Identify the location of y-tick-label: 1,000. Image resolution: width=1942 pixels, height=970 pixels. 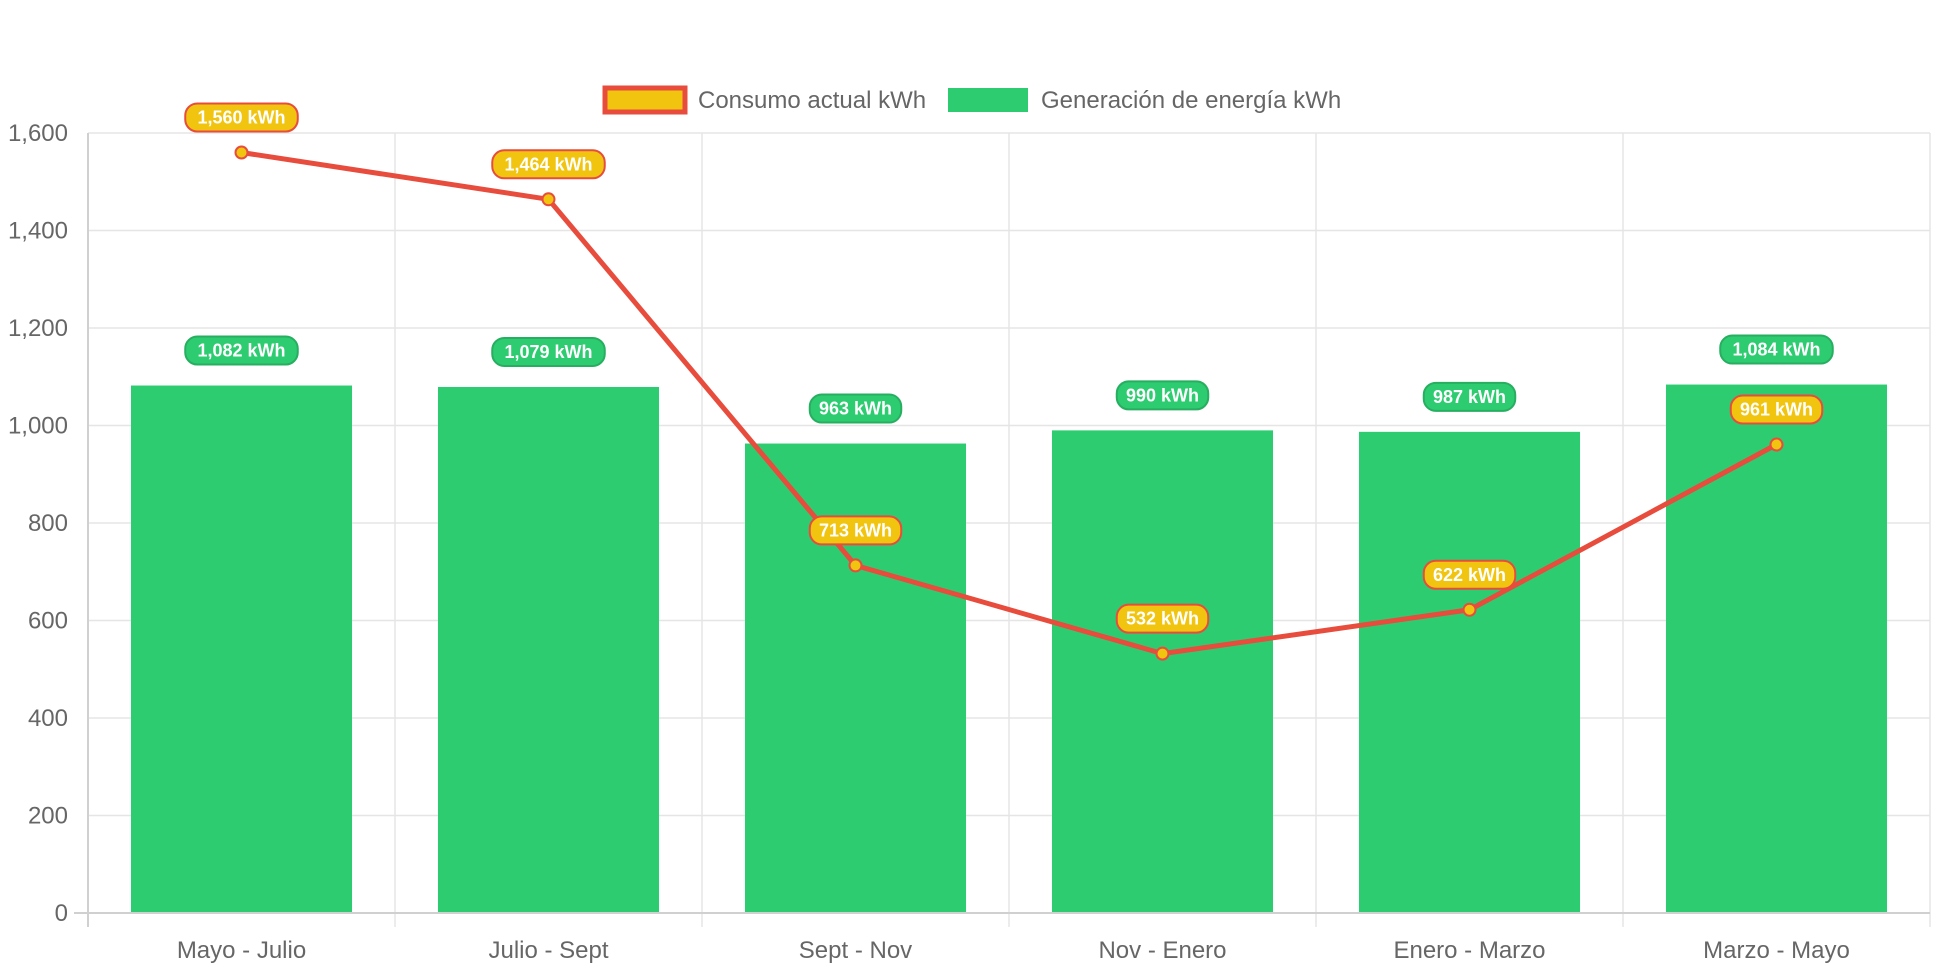
(38, 426).